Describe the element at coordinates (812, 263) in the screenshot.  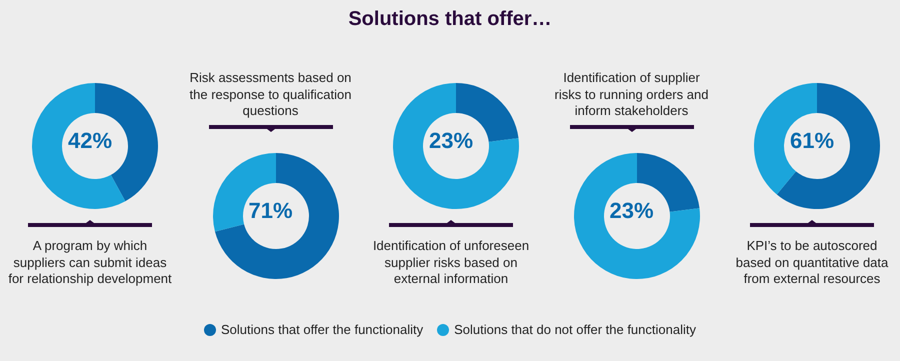
I see `text: KPI’s to be autoscored based on quantitative data from external resources` at that location.